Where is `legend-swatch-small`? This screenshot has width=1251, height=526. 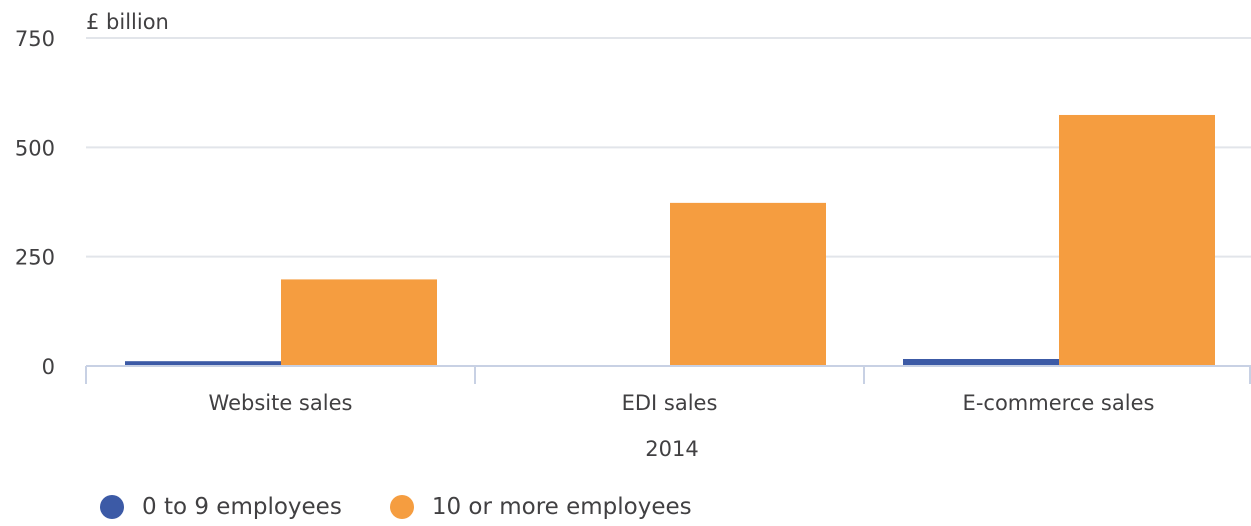
legend-swatch-small is located at coordinates (112, 507).